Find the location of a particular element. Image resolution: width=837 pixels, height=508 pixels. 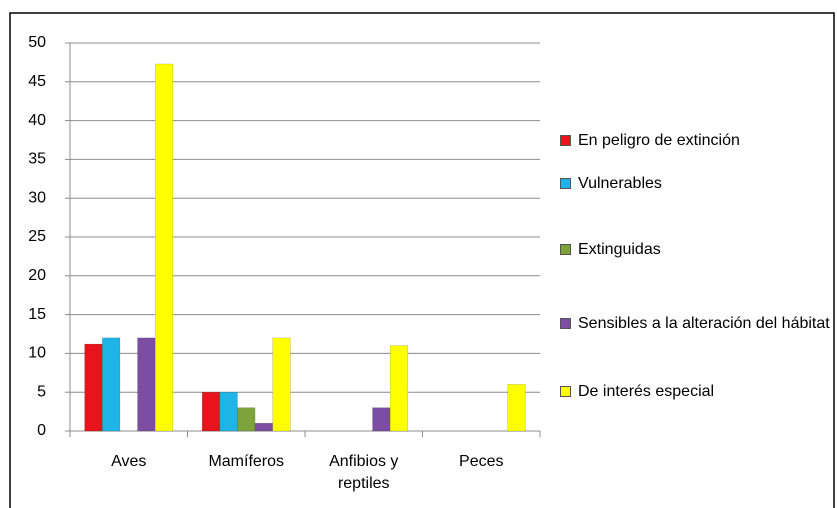

x-tick-label: Mamíferos is located at coordinates (246, 461).